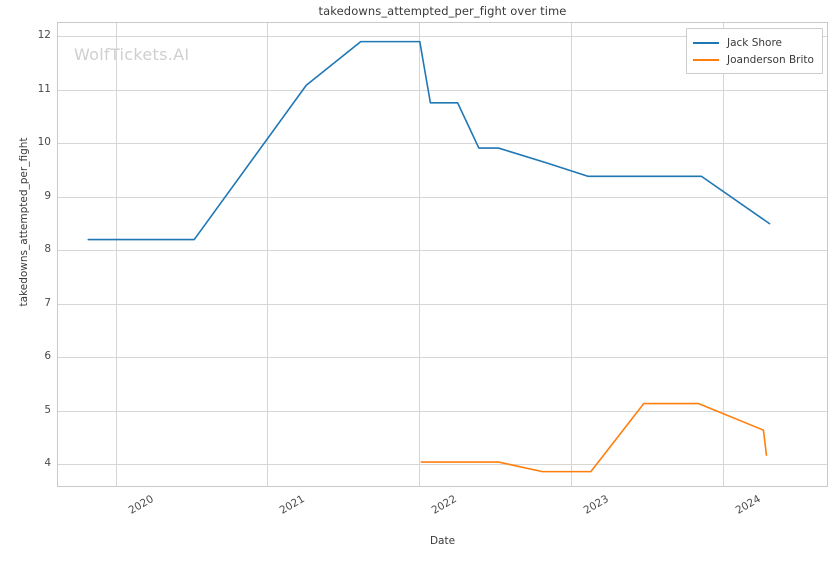  Describe the element at coordinates (47, 356) in the screenshot. I see `y-axis-tick-label: 6` at that location.